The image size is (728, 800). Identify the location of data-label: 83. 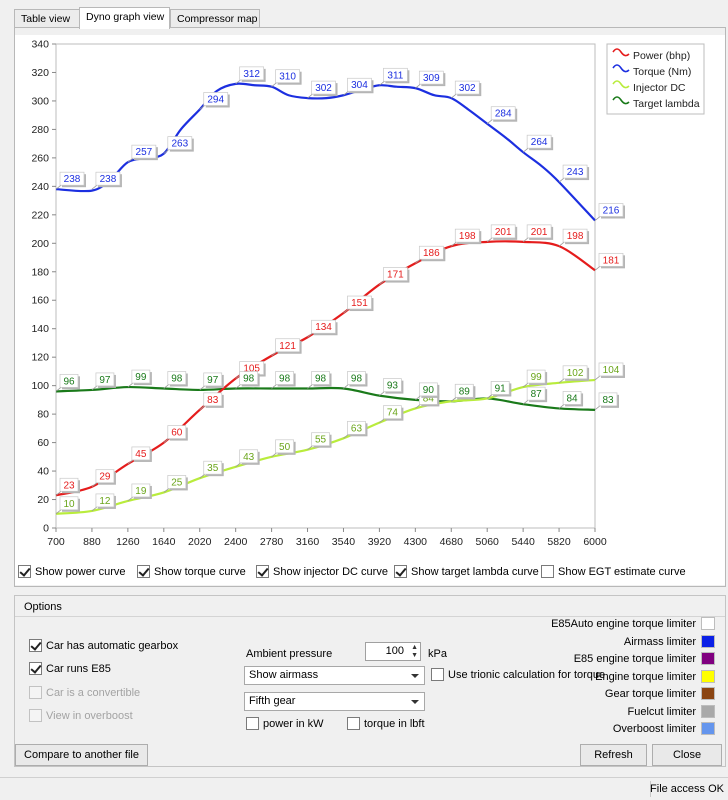
(213, 400).